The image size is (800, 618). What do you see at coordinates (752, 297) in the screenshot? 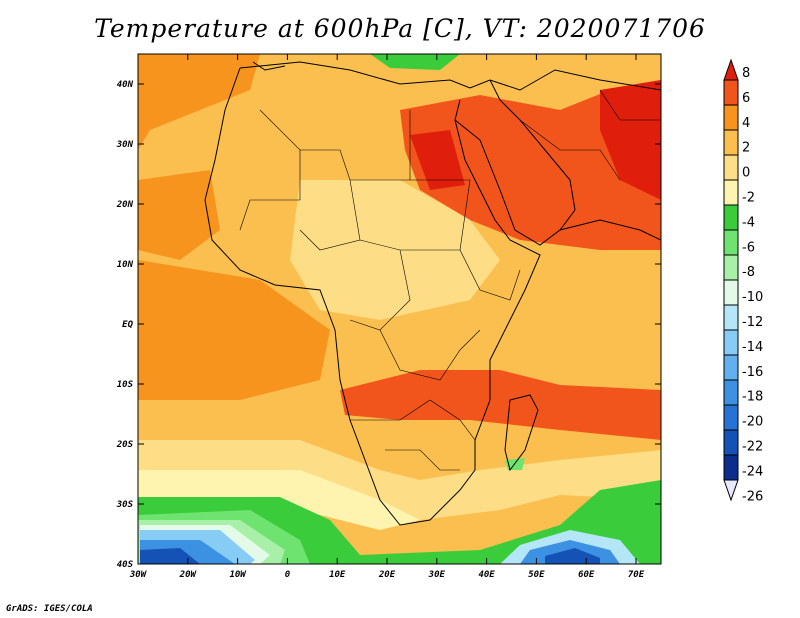
I see `colorbar-label: -10` at bounding box center [752, 297].